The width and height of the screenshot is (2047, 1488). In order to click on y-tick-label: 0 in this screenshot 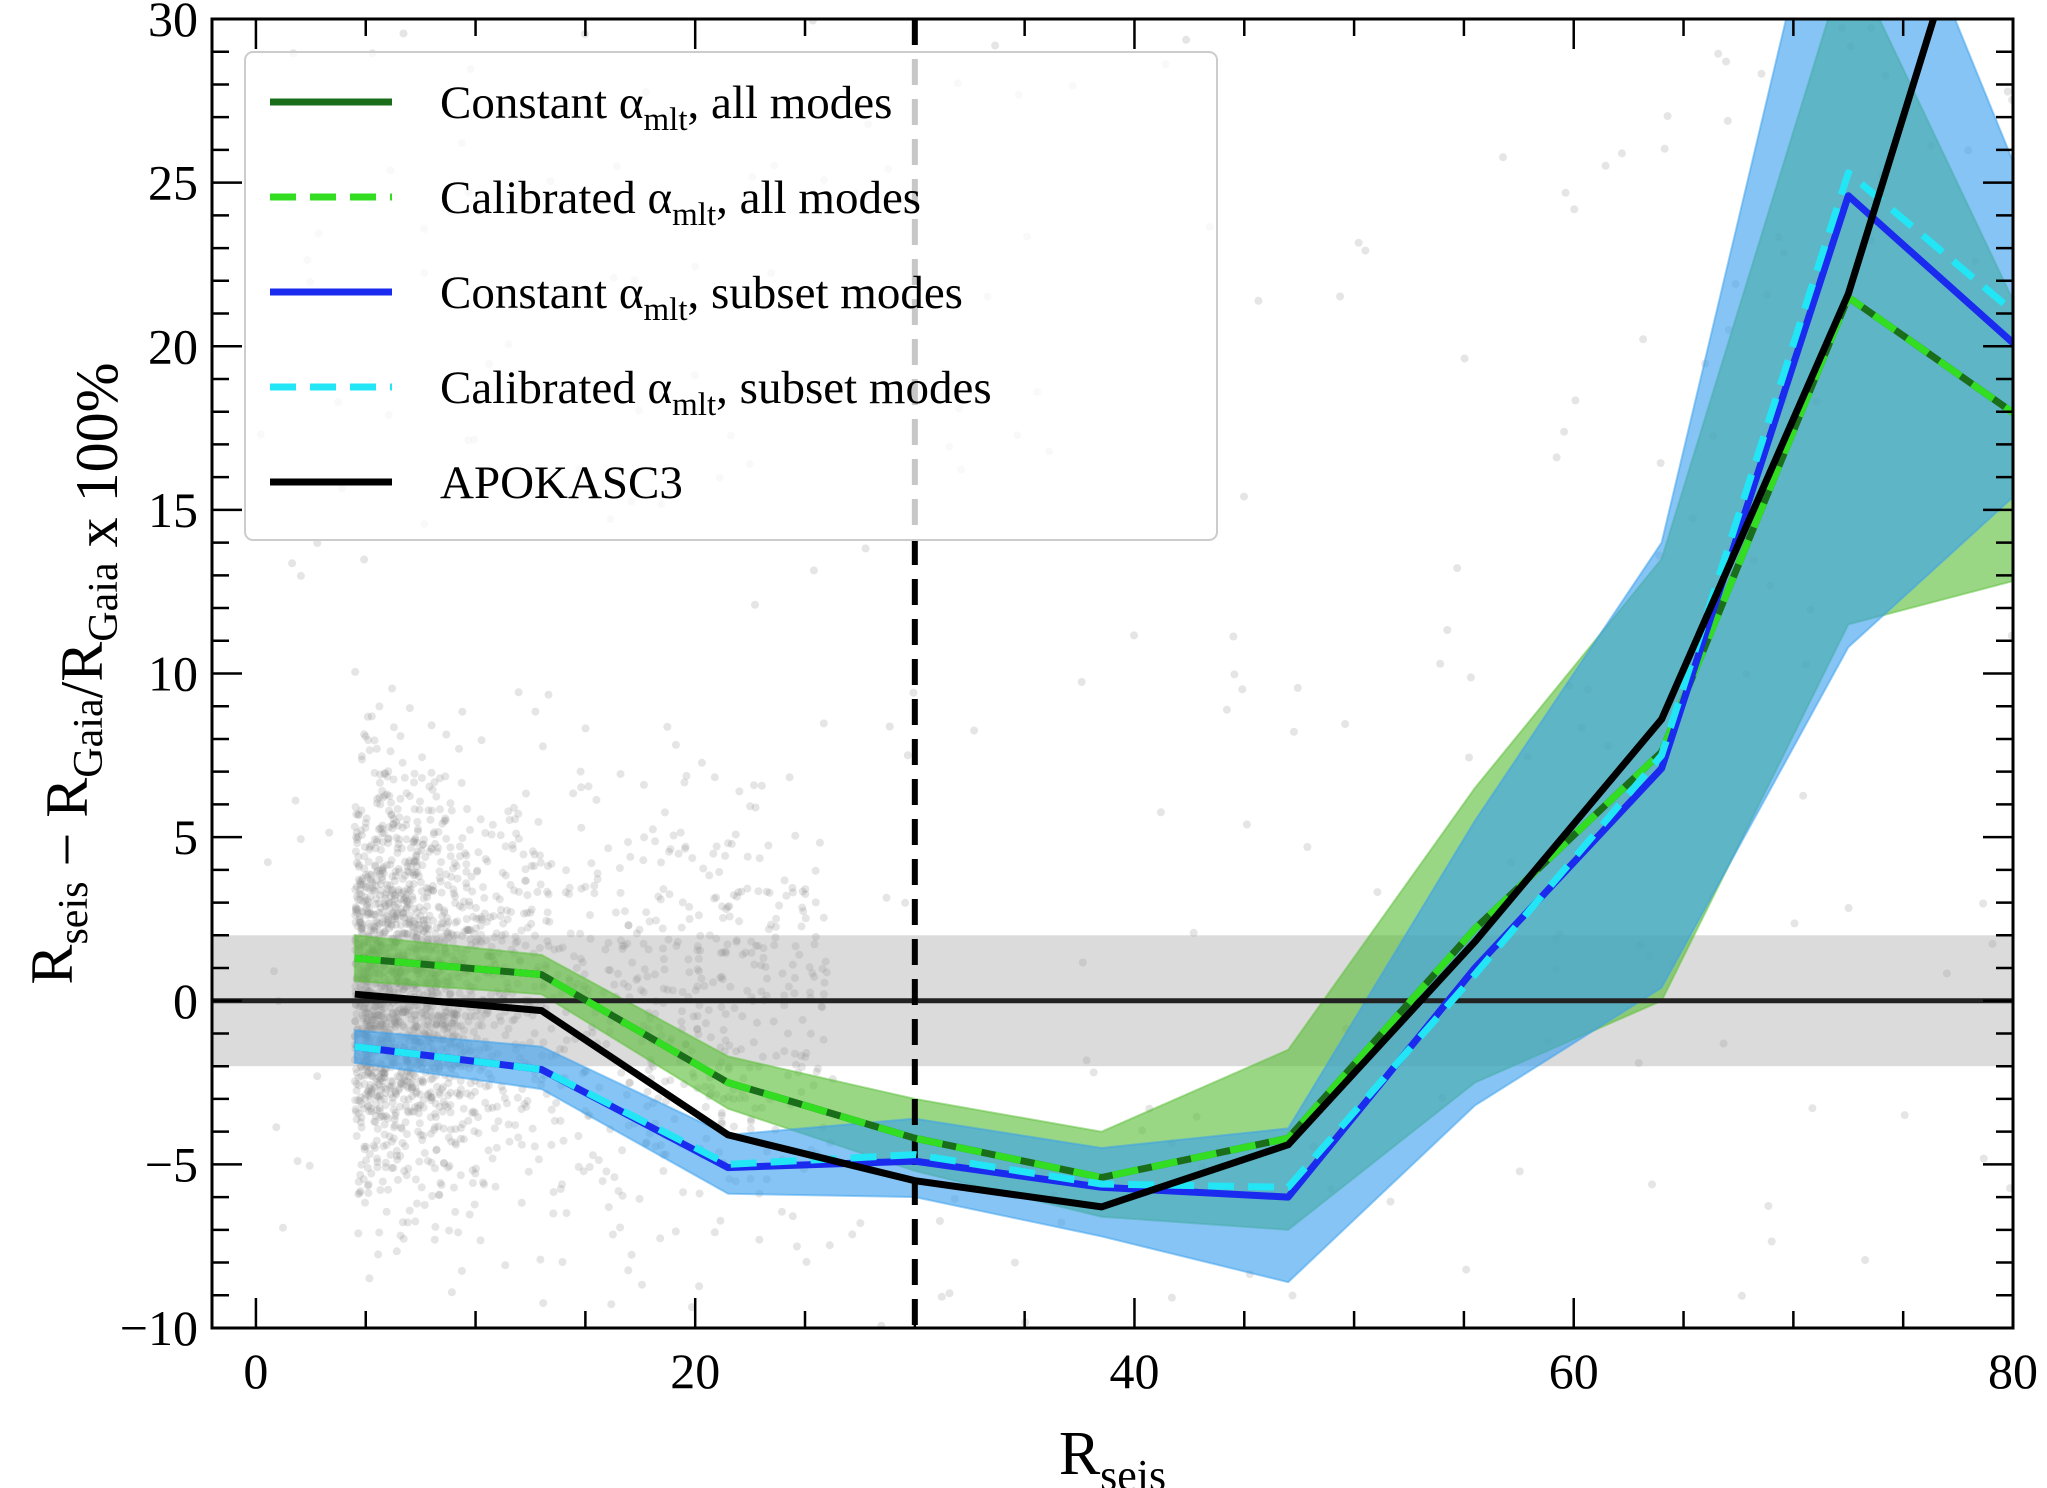, I will do `click(185, 1001)`.